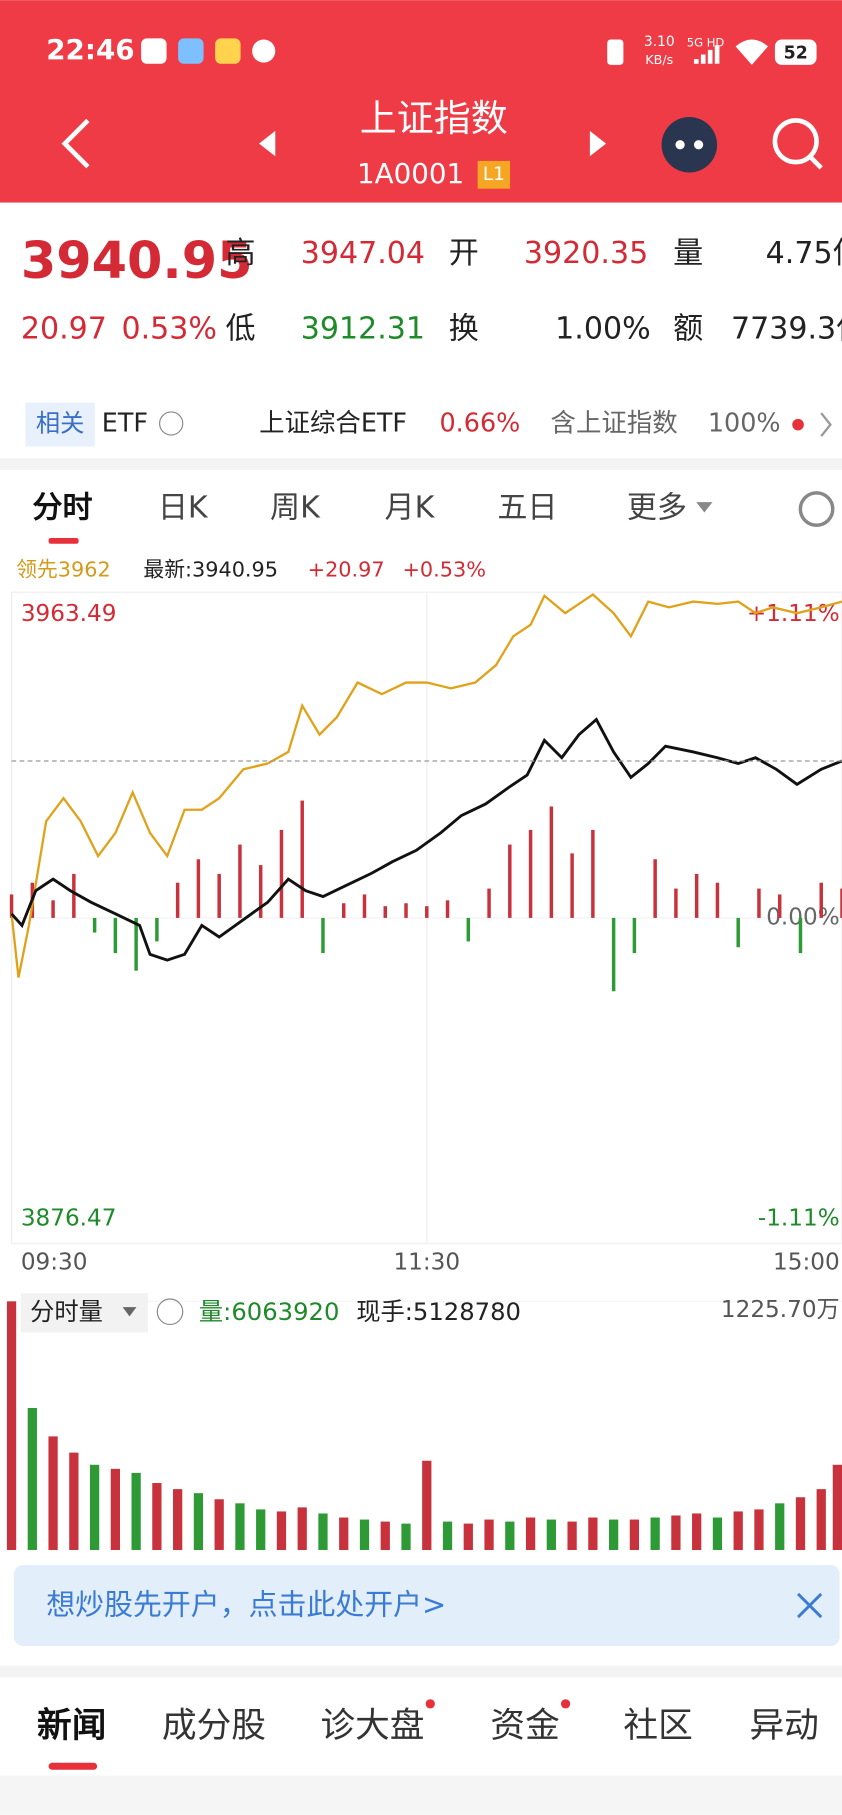  Describe the element at coordinates (657, 508) in the screenshot. I see `tab: 更多` at that location.